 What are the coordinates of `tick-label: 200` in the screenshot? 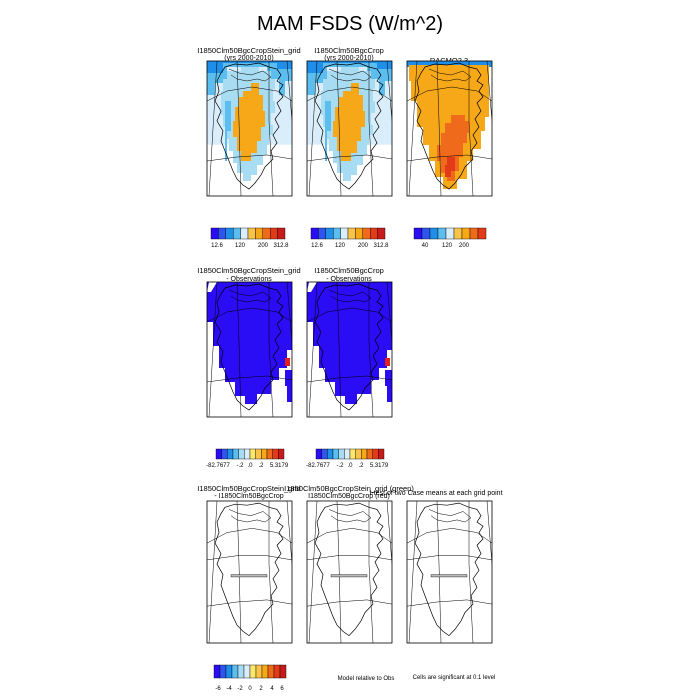 It's located at (464, 246).